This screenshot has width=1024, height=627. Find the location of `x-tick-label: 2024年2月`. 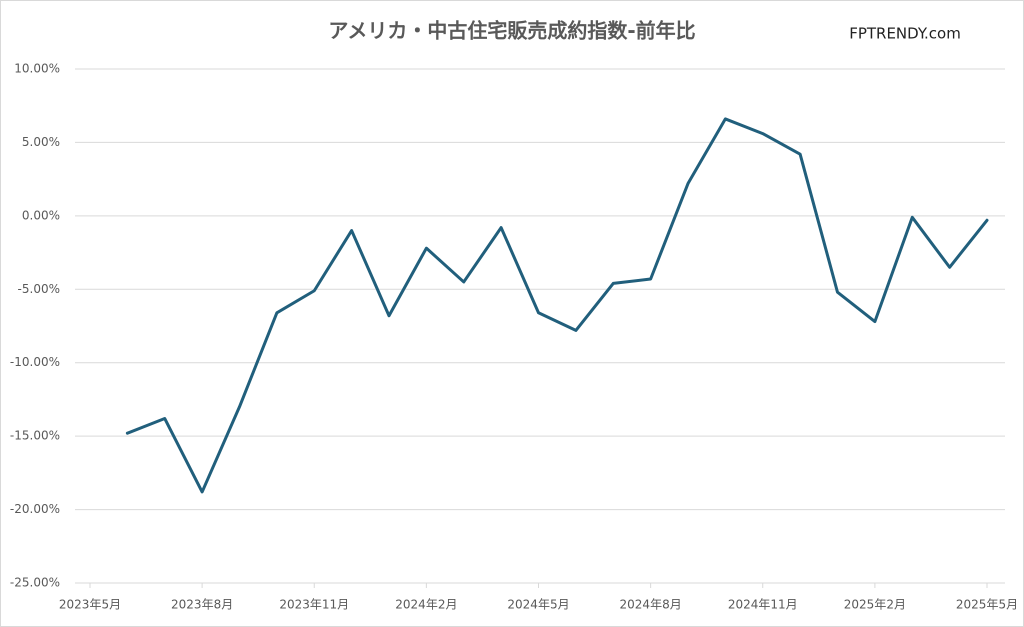

x-tick-label: 2024年2月 is located at coordinates (426, 605).